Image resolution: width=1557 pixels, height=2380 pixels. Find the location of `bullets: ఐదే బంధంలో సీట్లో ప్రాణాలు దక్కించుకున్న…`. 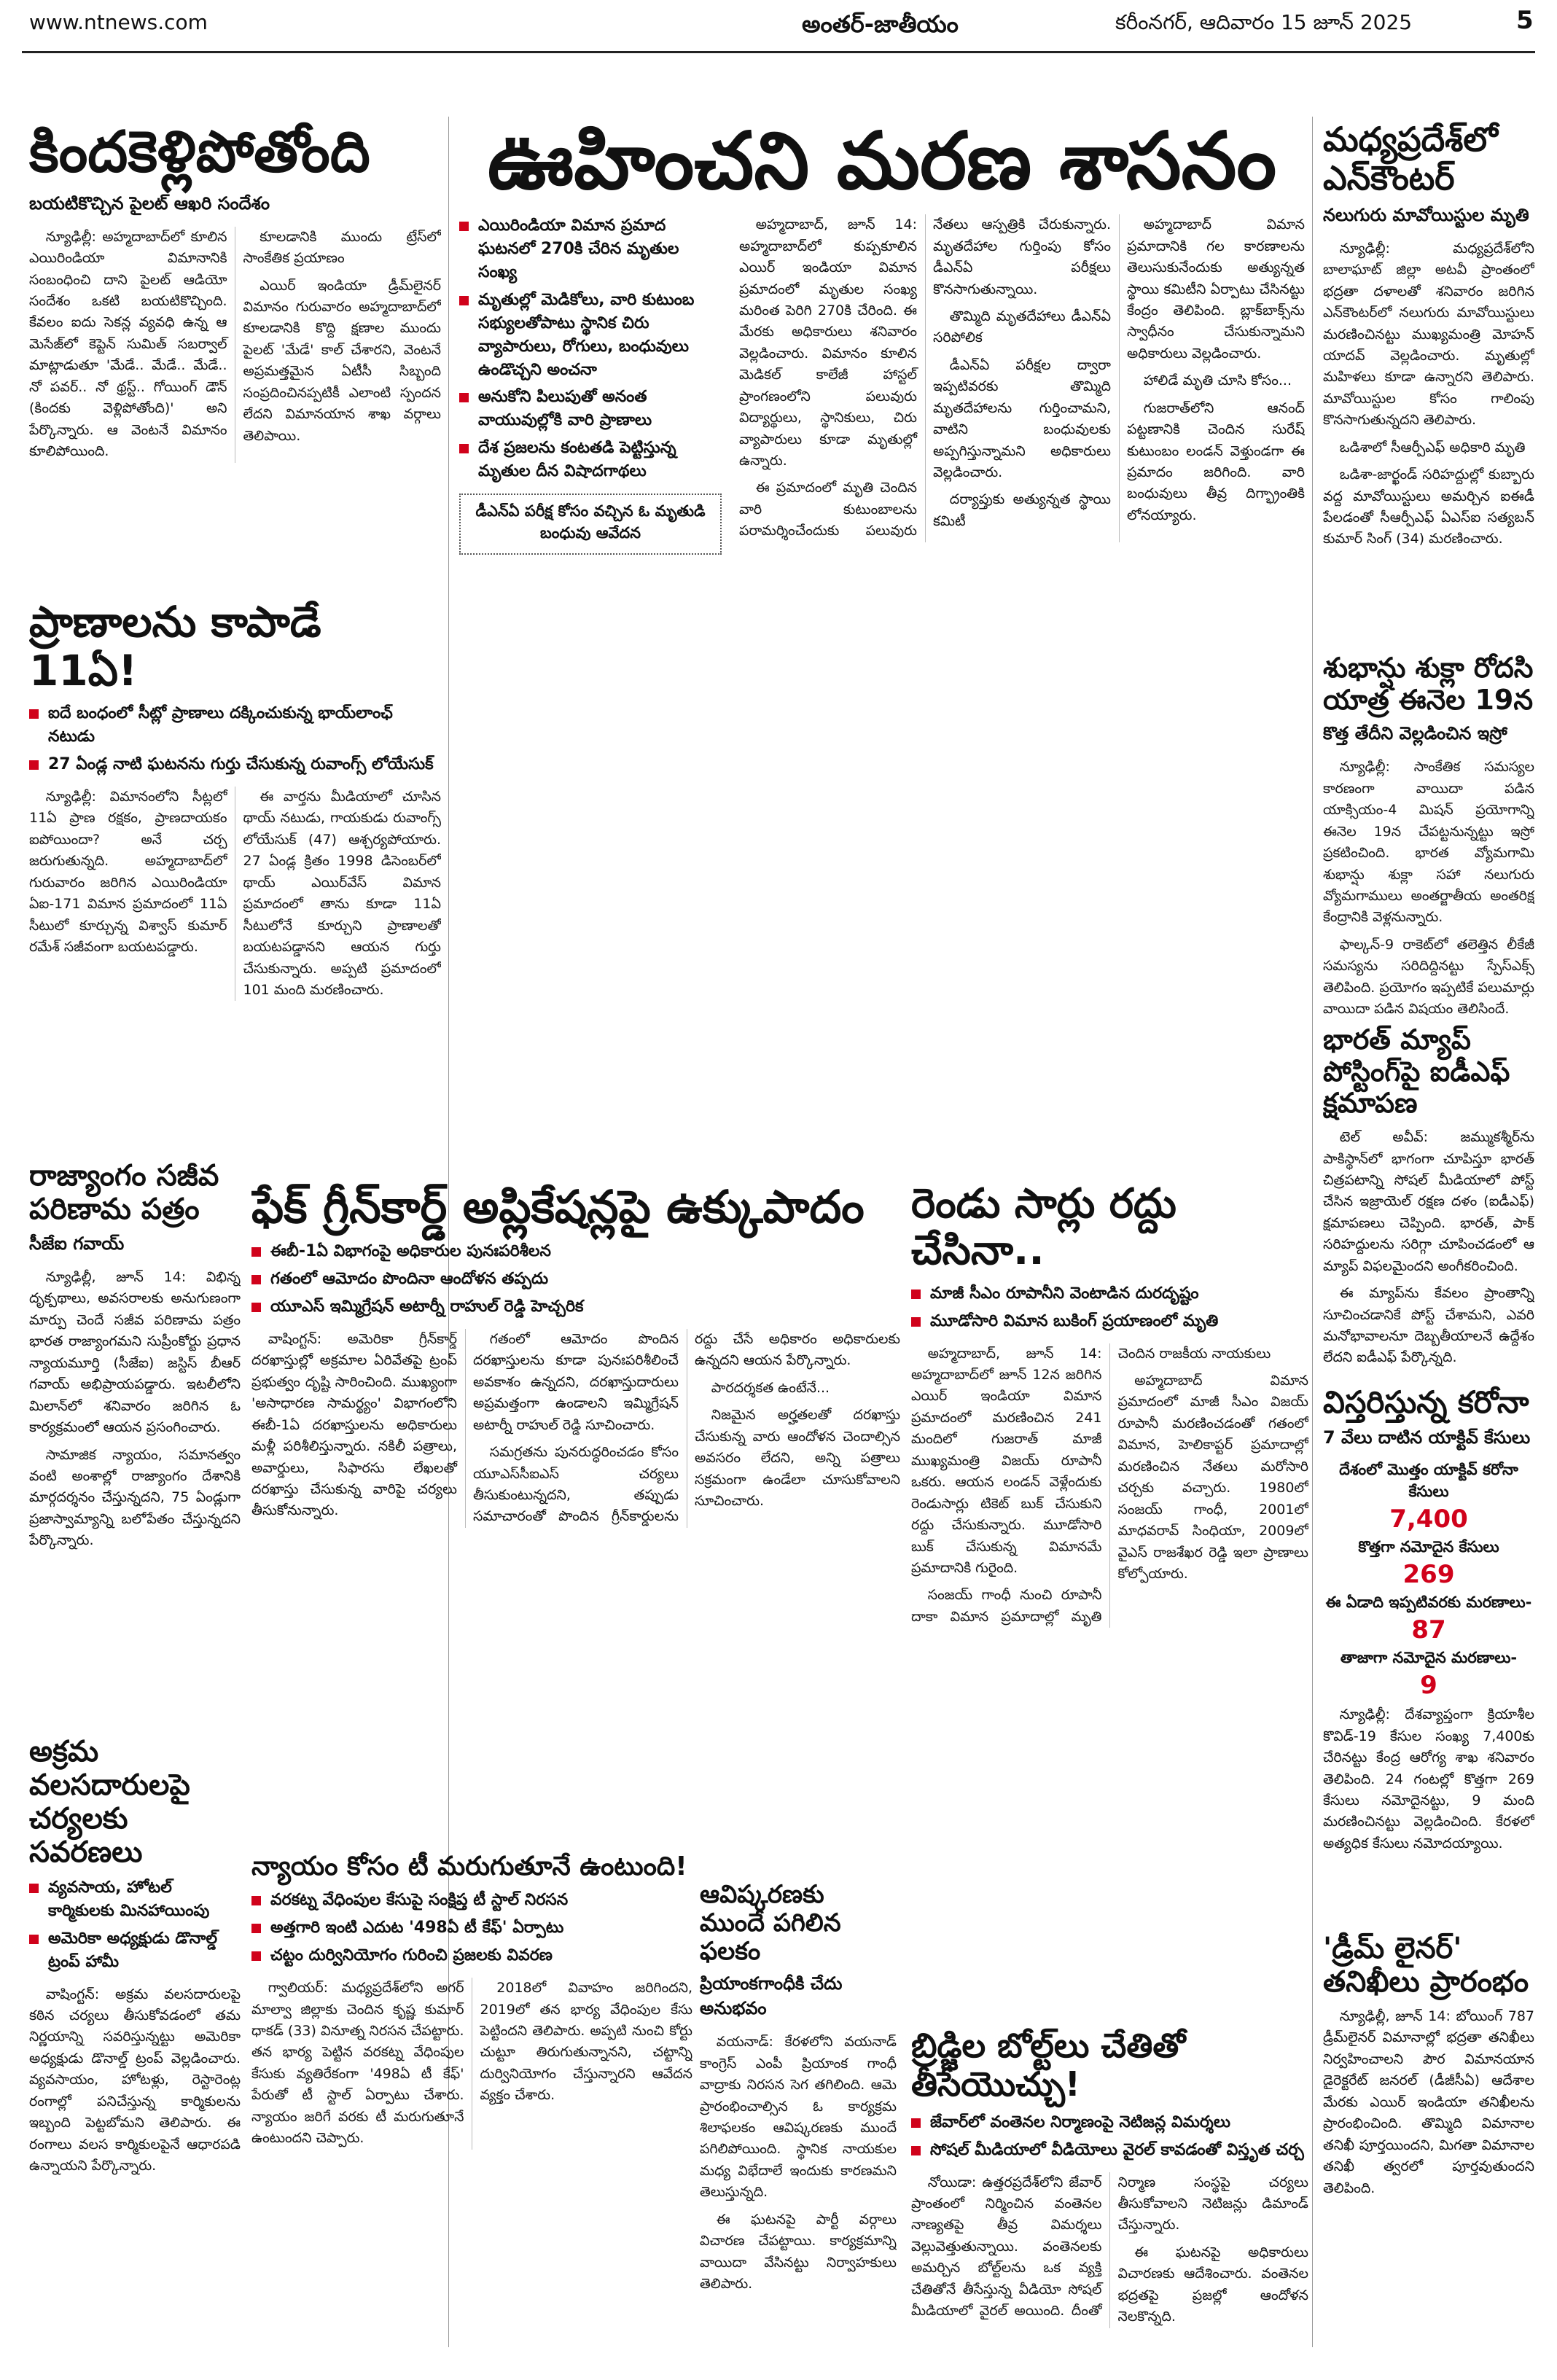

bullets: ఐదే బంధంలో సీట్లో ప్రాణాలు దక్కించుకున్న… is located at coordinates (235, 739).